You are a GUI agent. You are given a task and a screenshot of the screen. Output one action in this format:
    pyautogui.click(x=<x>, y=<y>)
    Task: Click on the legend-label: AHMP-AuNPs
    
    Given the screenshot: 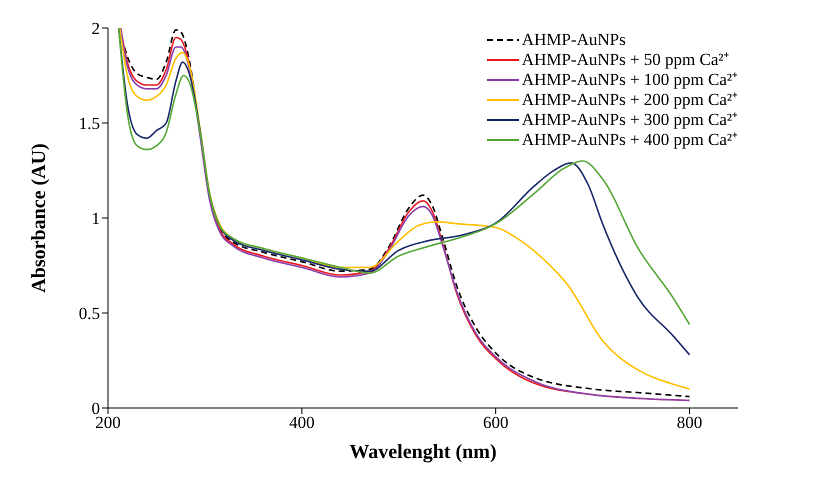 What is the action you would take?
    pyautogui.click(x=574, y=40)
    